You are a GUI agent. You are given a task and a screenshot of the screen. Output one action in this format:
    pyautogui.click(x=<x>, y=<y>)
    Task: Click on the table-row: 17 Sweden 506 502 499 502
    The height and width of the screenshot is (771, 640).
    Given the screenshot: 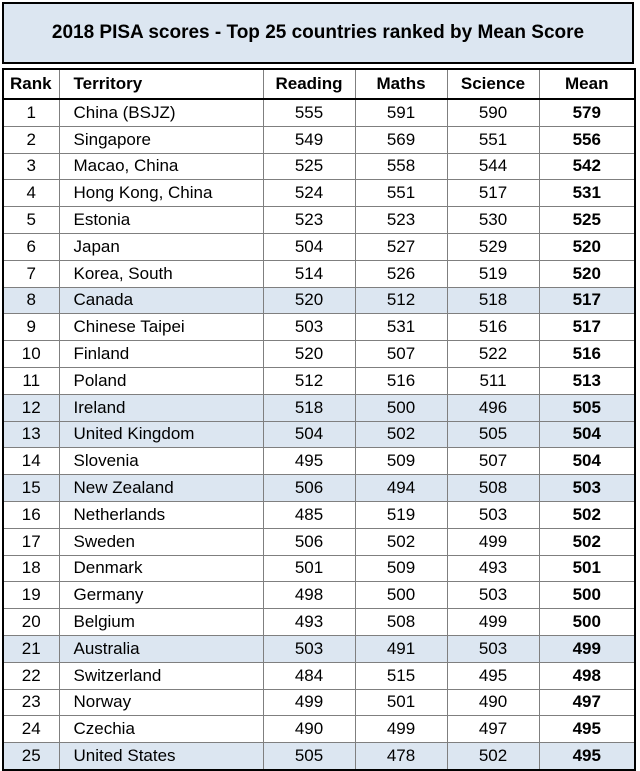 What is the action you would take?
    pyautogui.click(x=319, y=541)
    